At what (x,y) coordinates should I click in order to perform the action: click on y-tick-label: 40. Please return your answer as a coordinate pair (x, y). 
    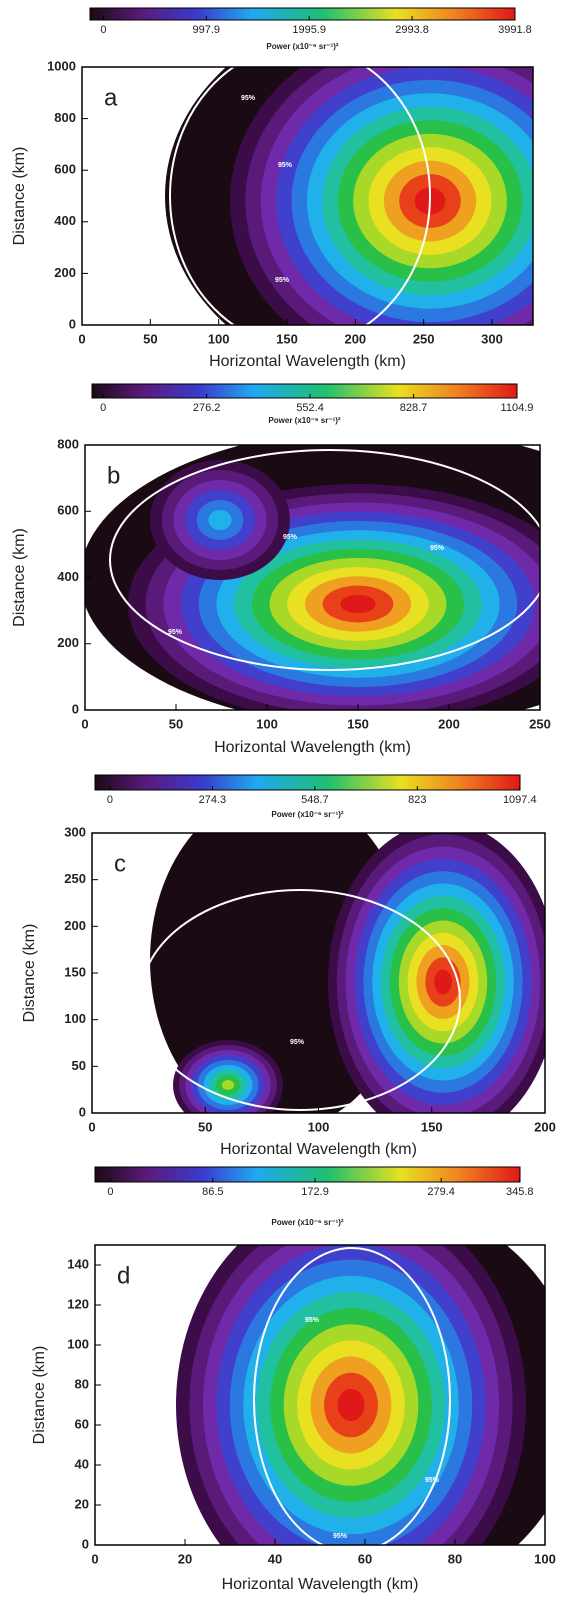
    Looking at the image, I should click on (82, 1463).